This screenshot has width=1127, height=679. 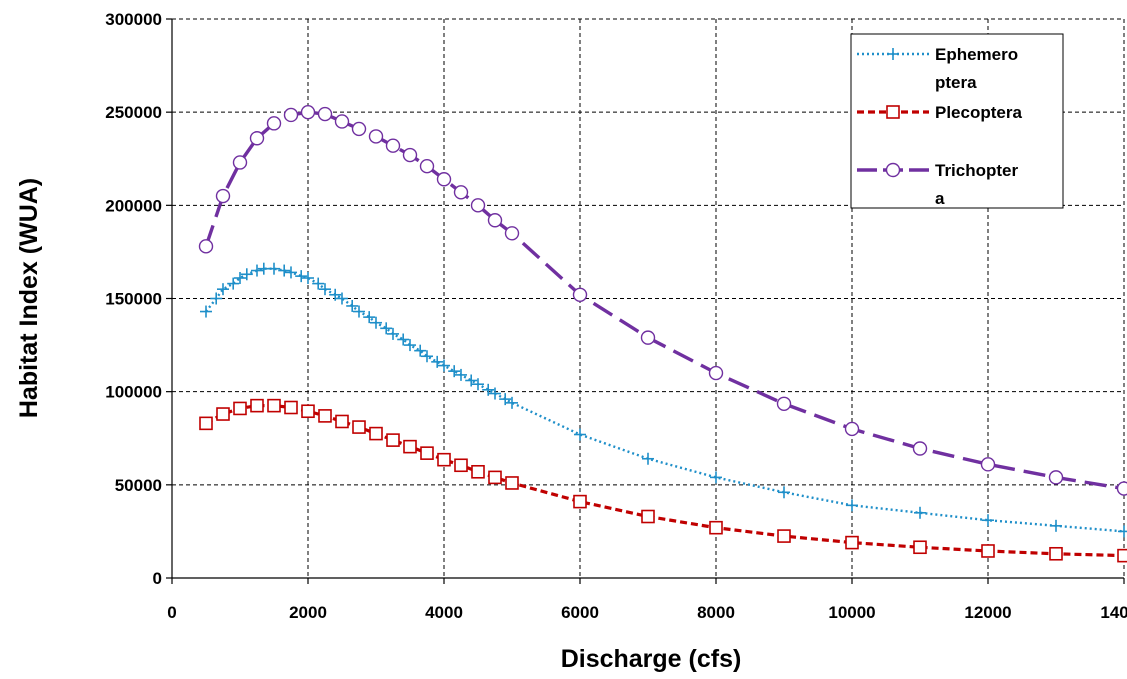 I want to click on legend-box, so click(x=957, y=121).